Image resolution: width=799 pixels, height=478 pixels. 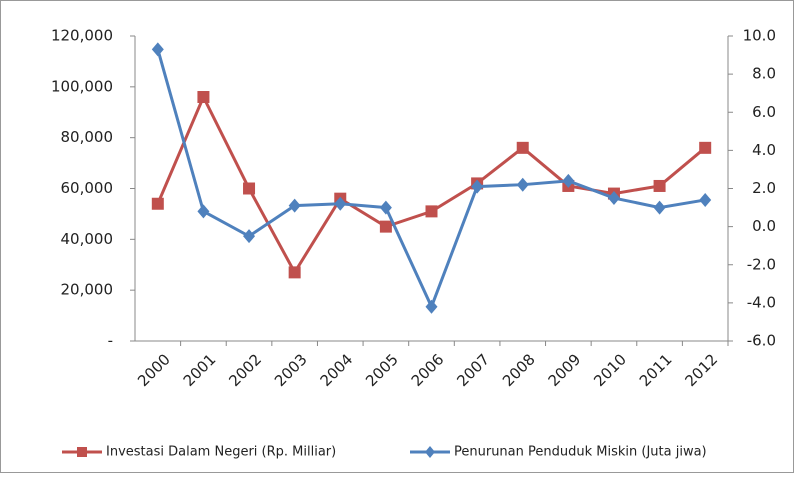 I want to click on y2-tick-label: 2.0, so click(x=764, y=188).